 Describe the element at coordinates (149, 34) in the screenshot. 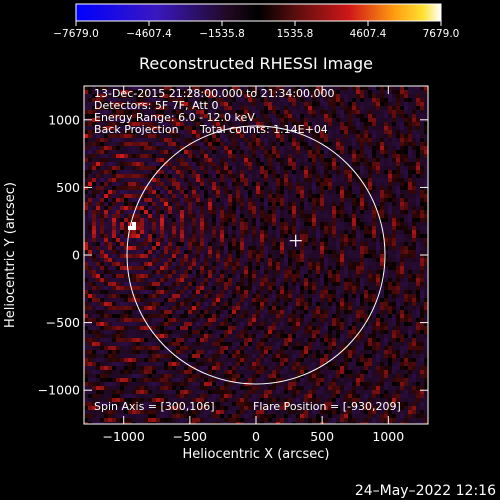

I see `colorbar-tick-label: −4607.4` at that location.